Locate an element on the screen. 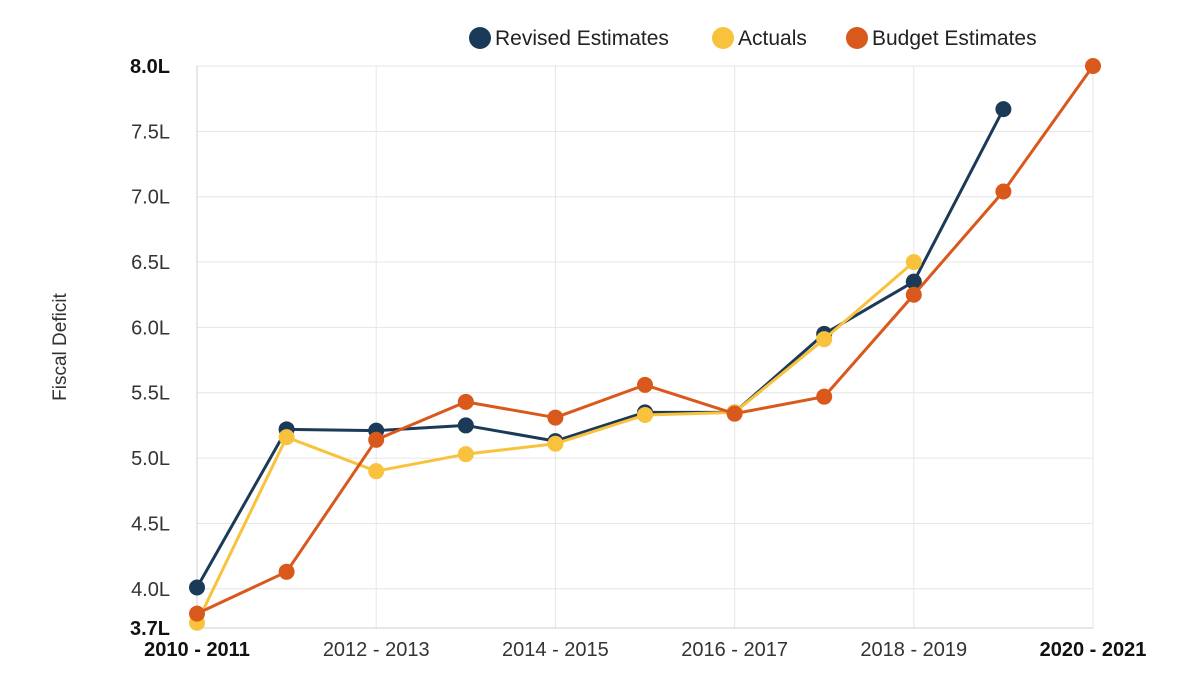 The image size is (1200, 681). x-tick-label: 2014 - 2015 is located at coordinates (555, 650).